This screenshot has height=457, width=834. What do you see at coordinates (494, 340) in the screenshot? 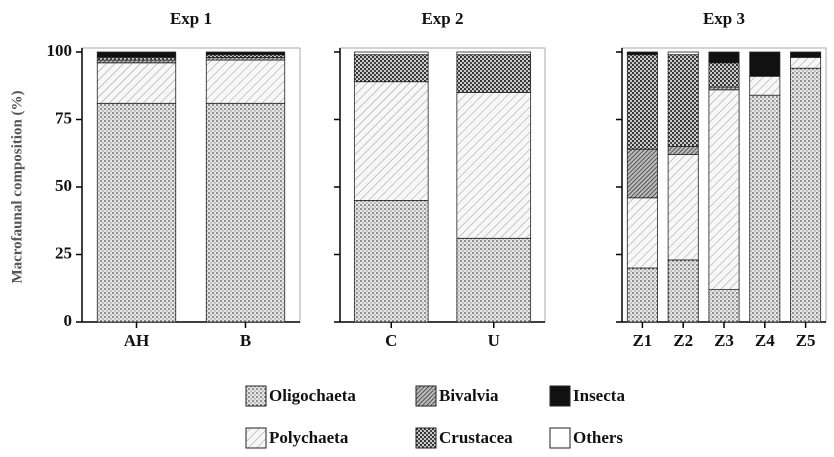
I see `x-tick-label: U` at bounding box center [494, 340].